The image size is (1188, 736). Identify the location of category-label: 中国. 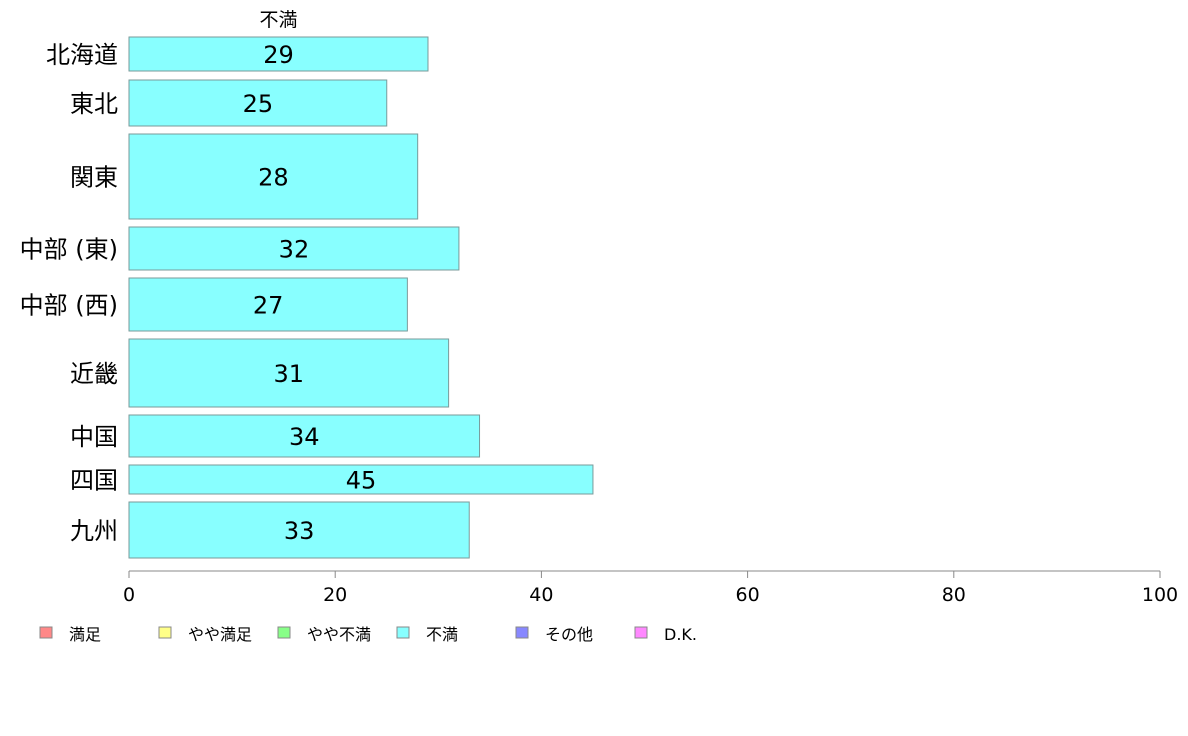
(94, 437).